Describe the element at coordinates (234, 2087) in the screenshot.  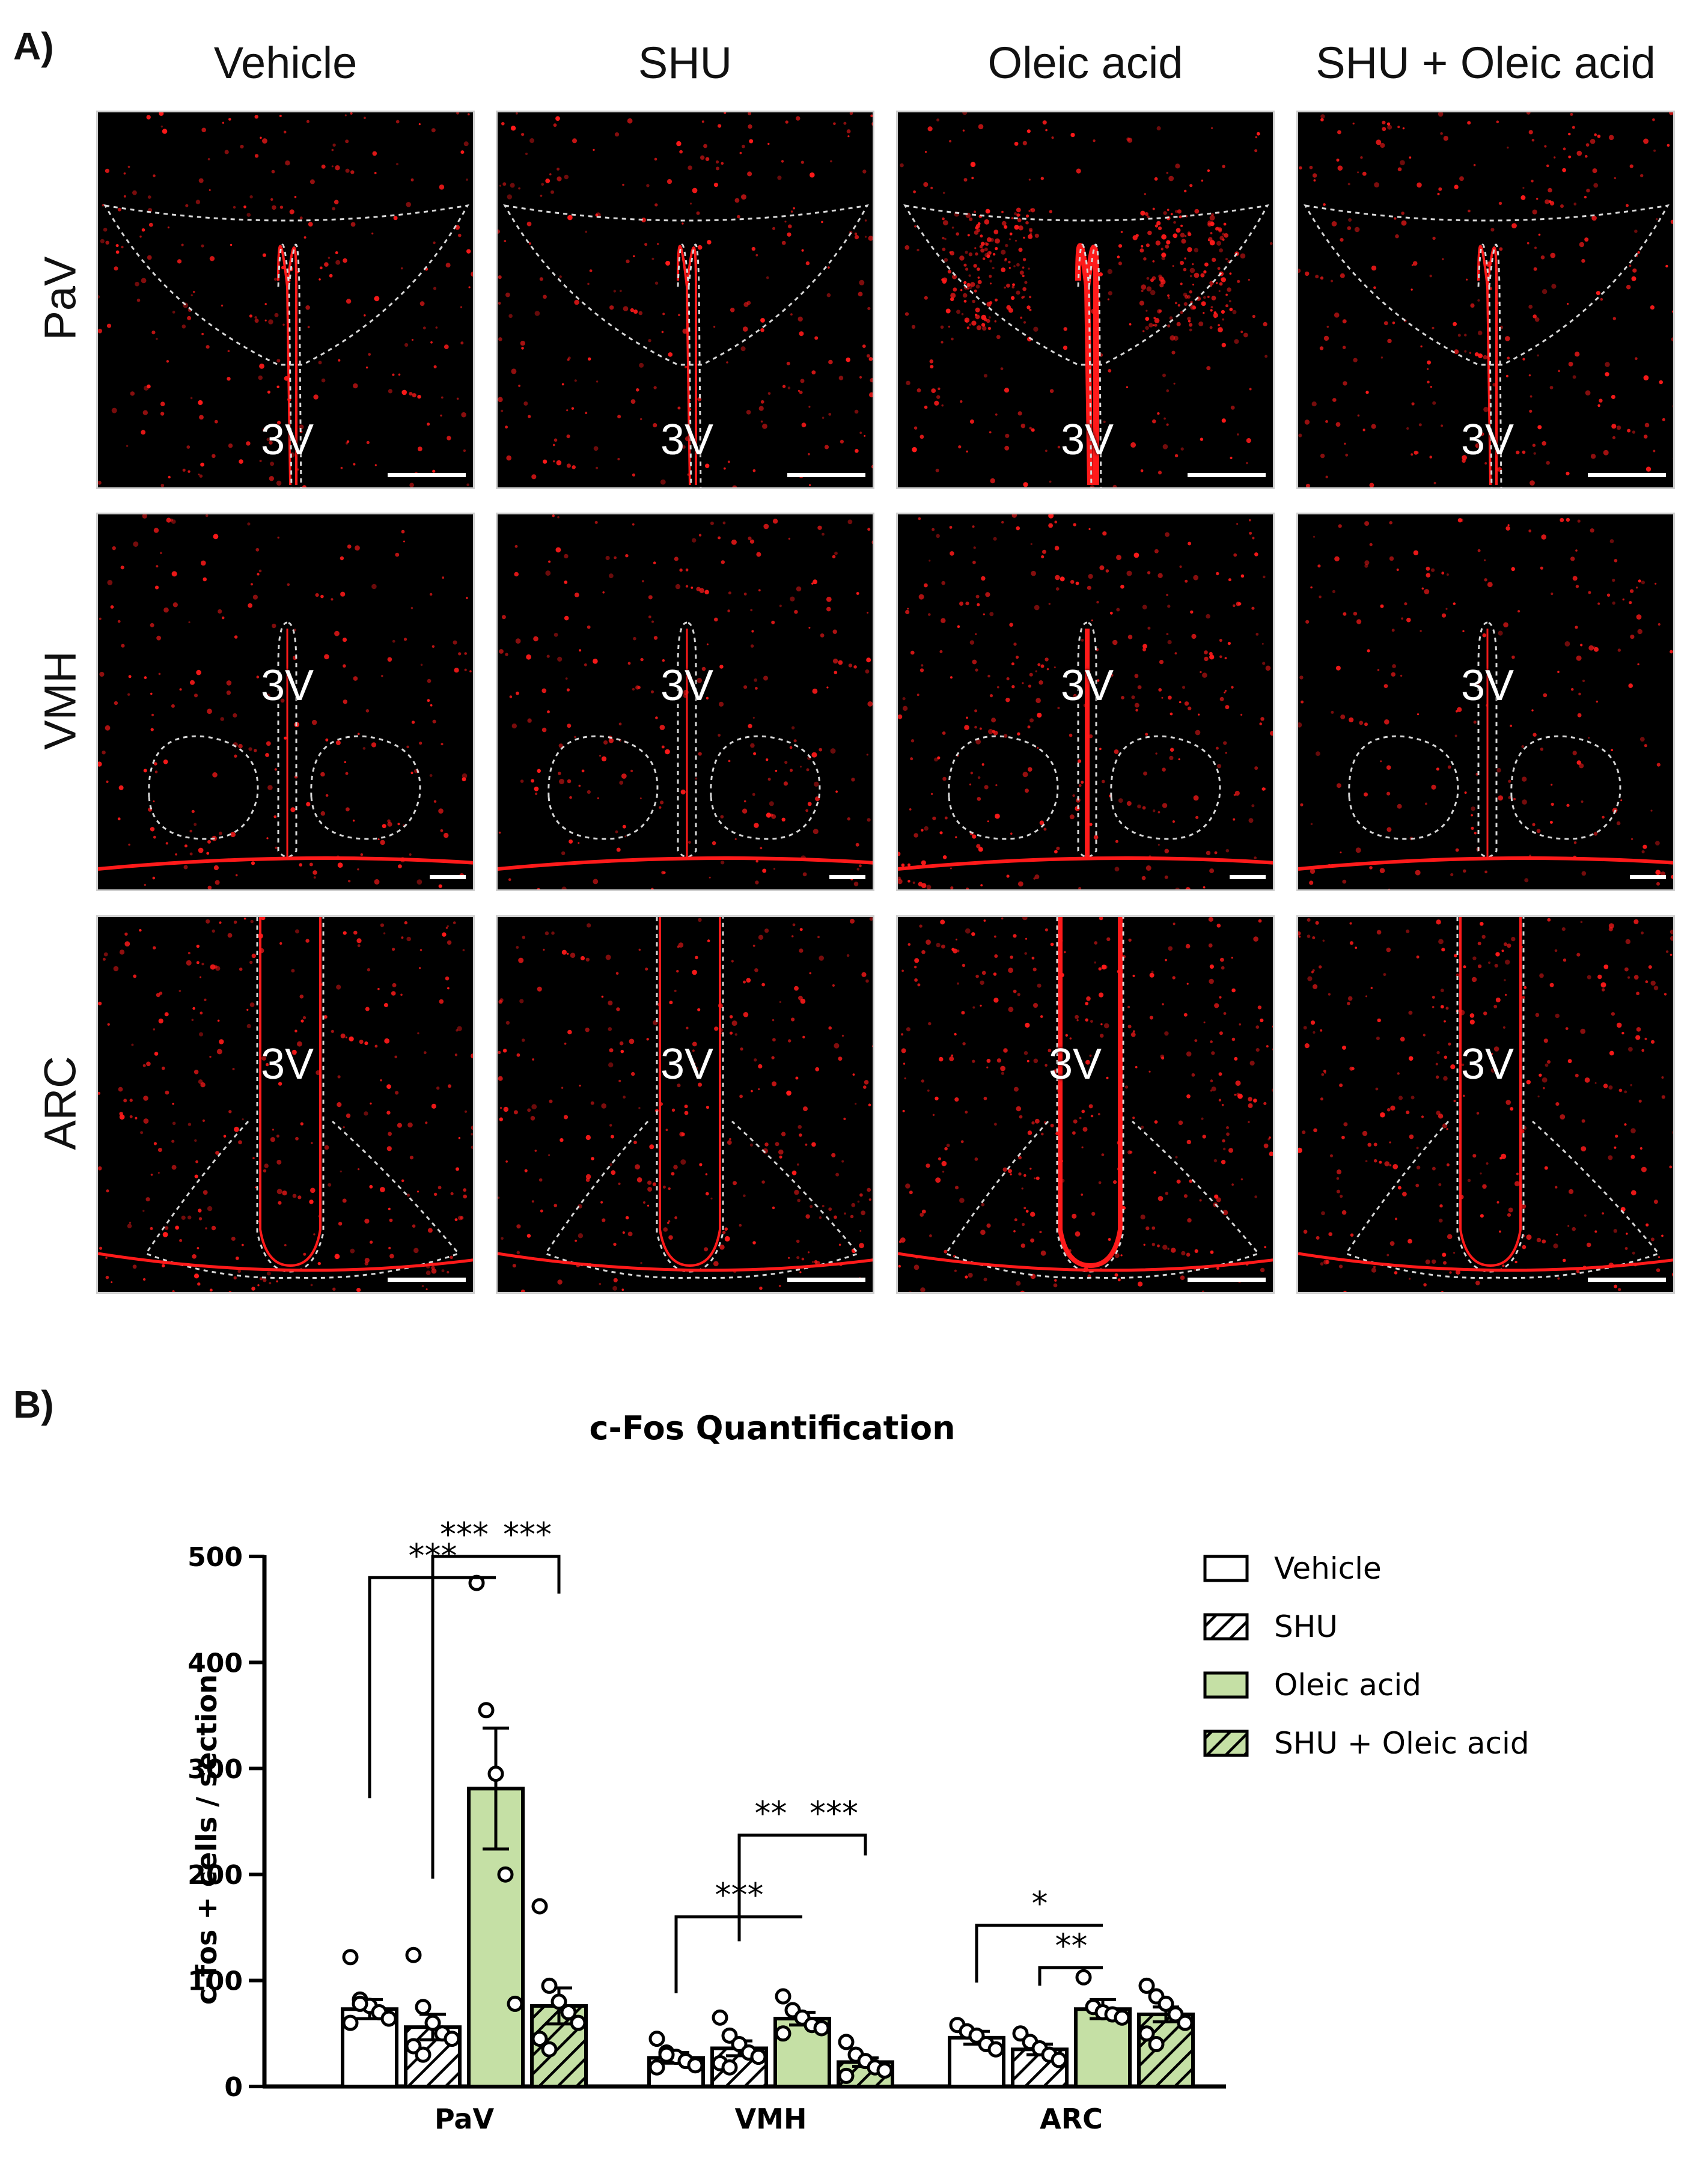
I see `y-tick-label: 0` at that location.